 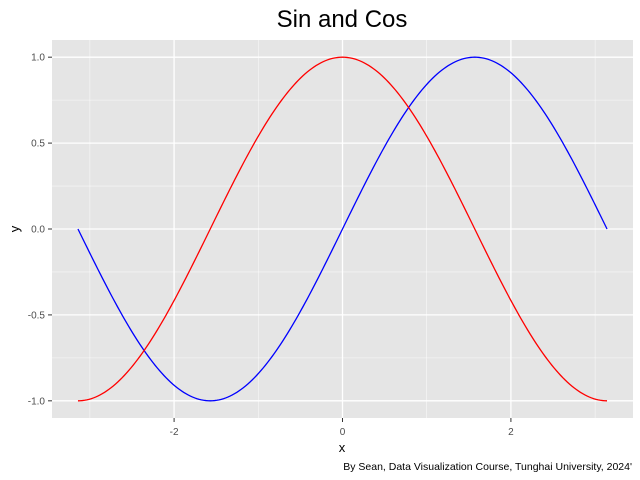 What do you see at coordinates (37, 315) in the screenshot?
I see `y-tick-label: -0.5` at bounding box center [37, 315].